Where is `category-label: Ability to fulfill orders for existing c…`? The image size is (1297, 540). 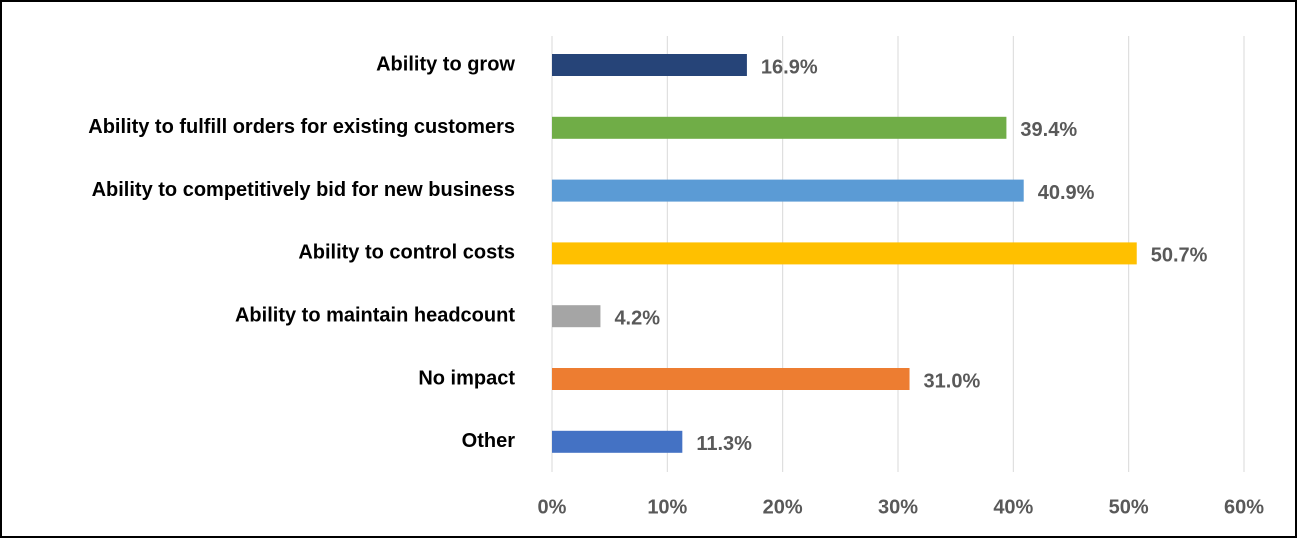
category-label: Ability to fulfill orders for existing c… is located at coordinates (301, 127).